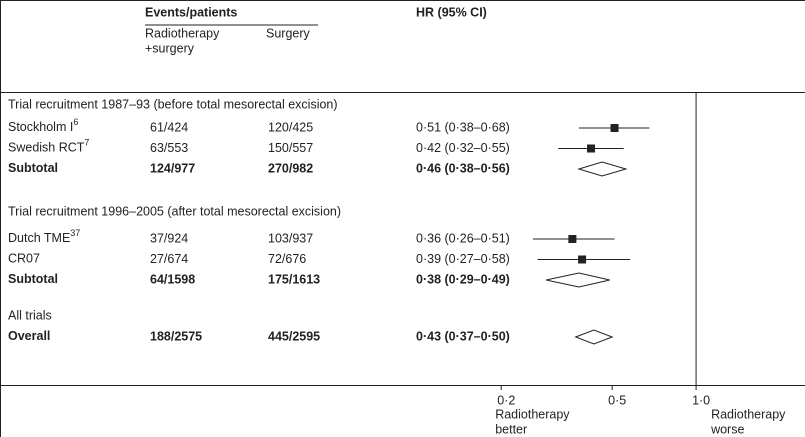  I want to click on rs-events: 124/977, so click(172, 168).